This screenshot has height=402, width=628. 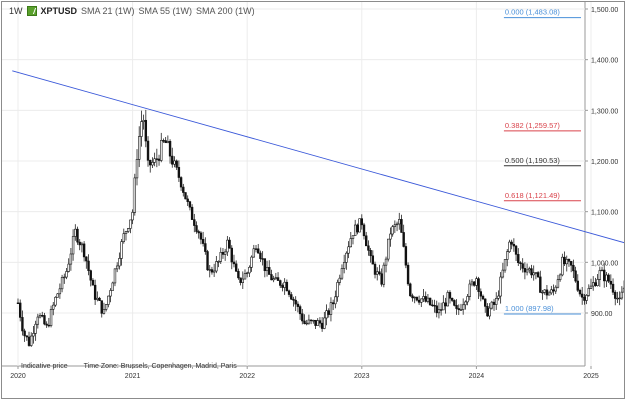 I want to click on indicator-sma21: SMA 21 (1W), so click(x=108, y=11).